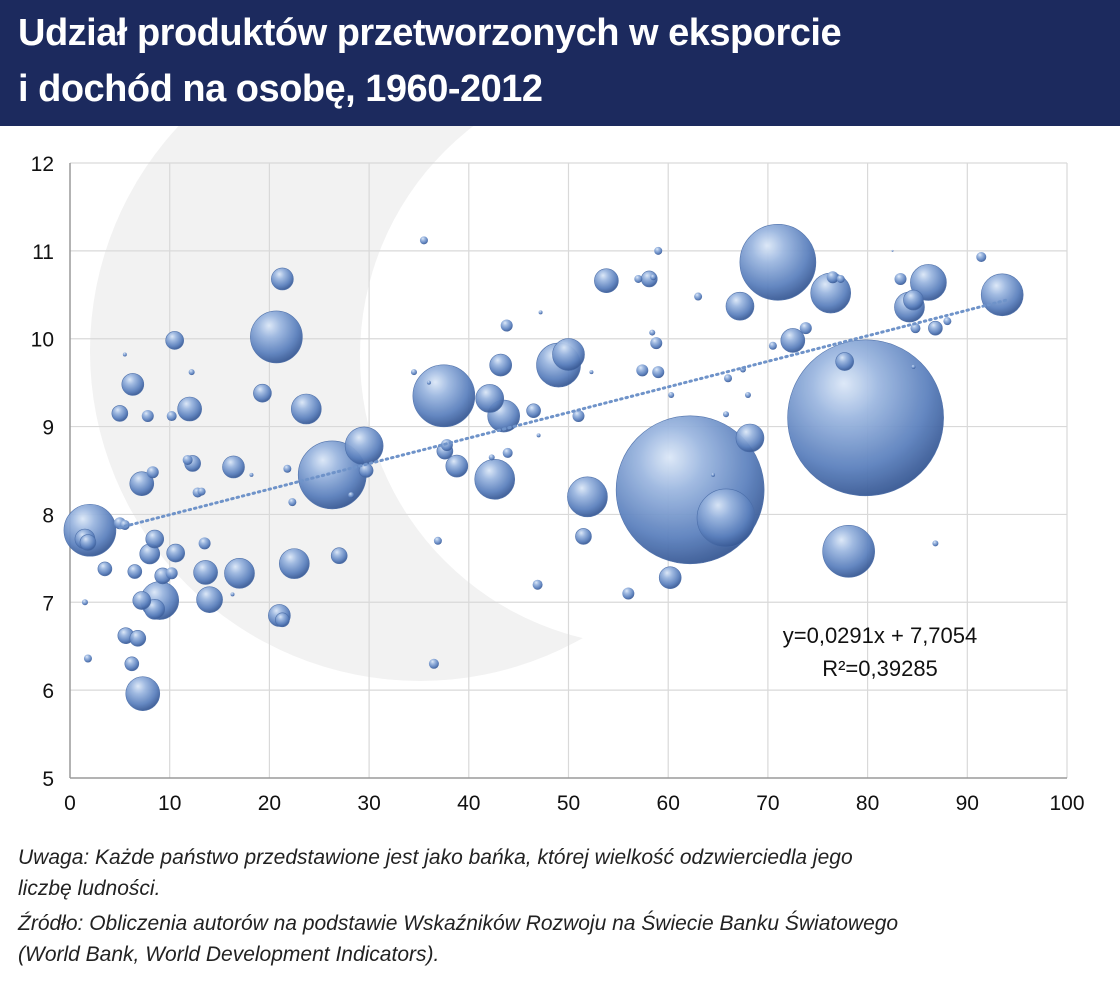 The image size is (1120, 999). Describe the element at coordinates (368, 803) in the screenshot. I see `x-tick-label: 30` at that location.